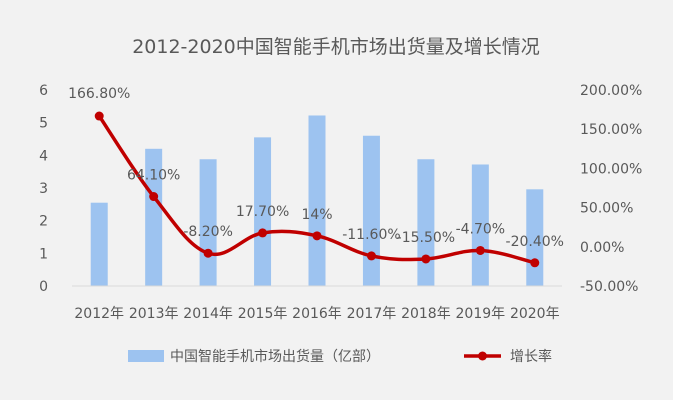 The height and width of the screenshot is (400, 673). Describe the element at coordinates (606, 209) in the screenshot. I see `right-tick-label: 50.00%` at that location.